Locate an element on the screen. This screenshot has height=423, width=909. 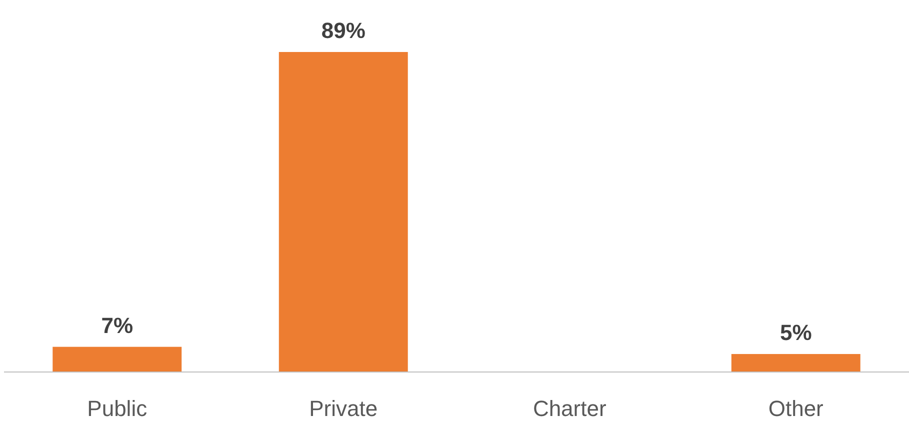
data-label: 5% is located at coordinates (796, 333).